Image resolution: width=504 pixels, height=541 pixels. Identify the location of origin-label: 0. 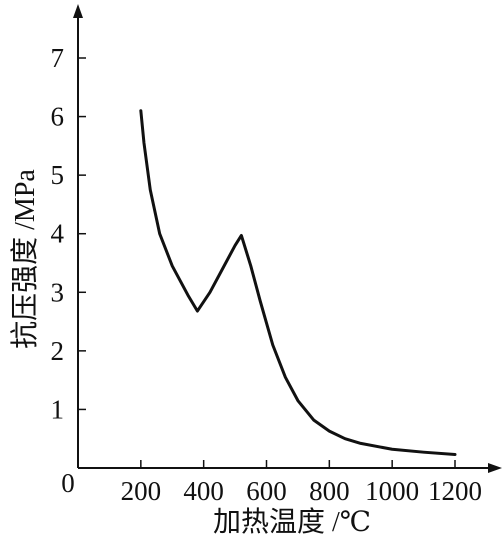
(68, 483).